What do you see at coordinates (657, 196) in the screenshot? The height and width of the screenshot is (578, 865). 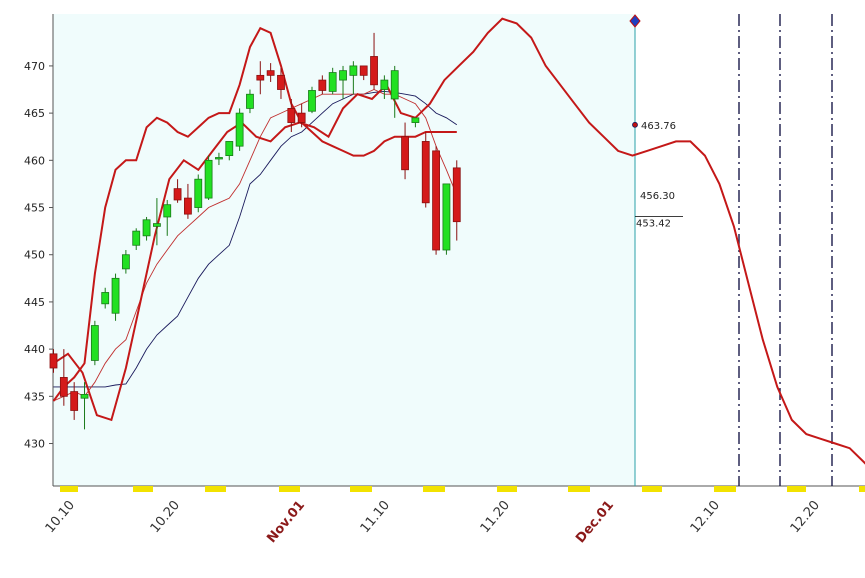 I see `price-label: 456.30` at bounding box center [657, 196].